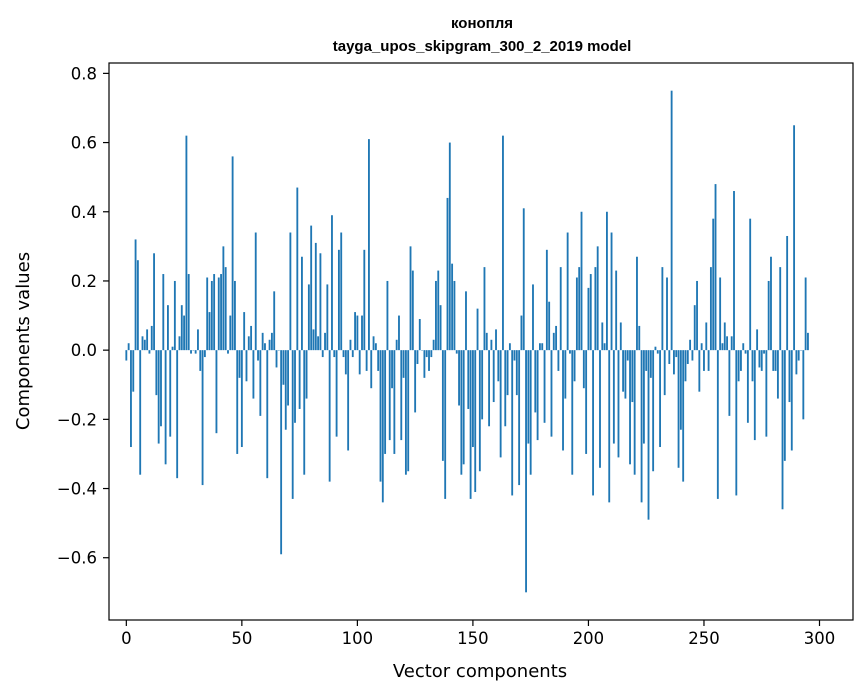 The width and height of the screenshot is (867, 696). I want to click on x-tick-label: 0, so click(126, 638).